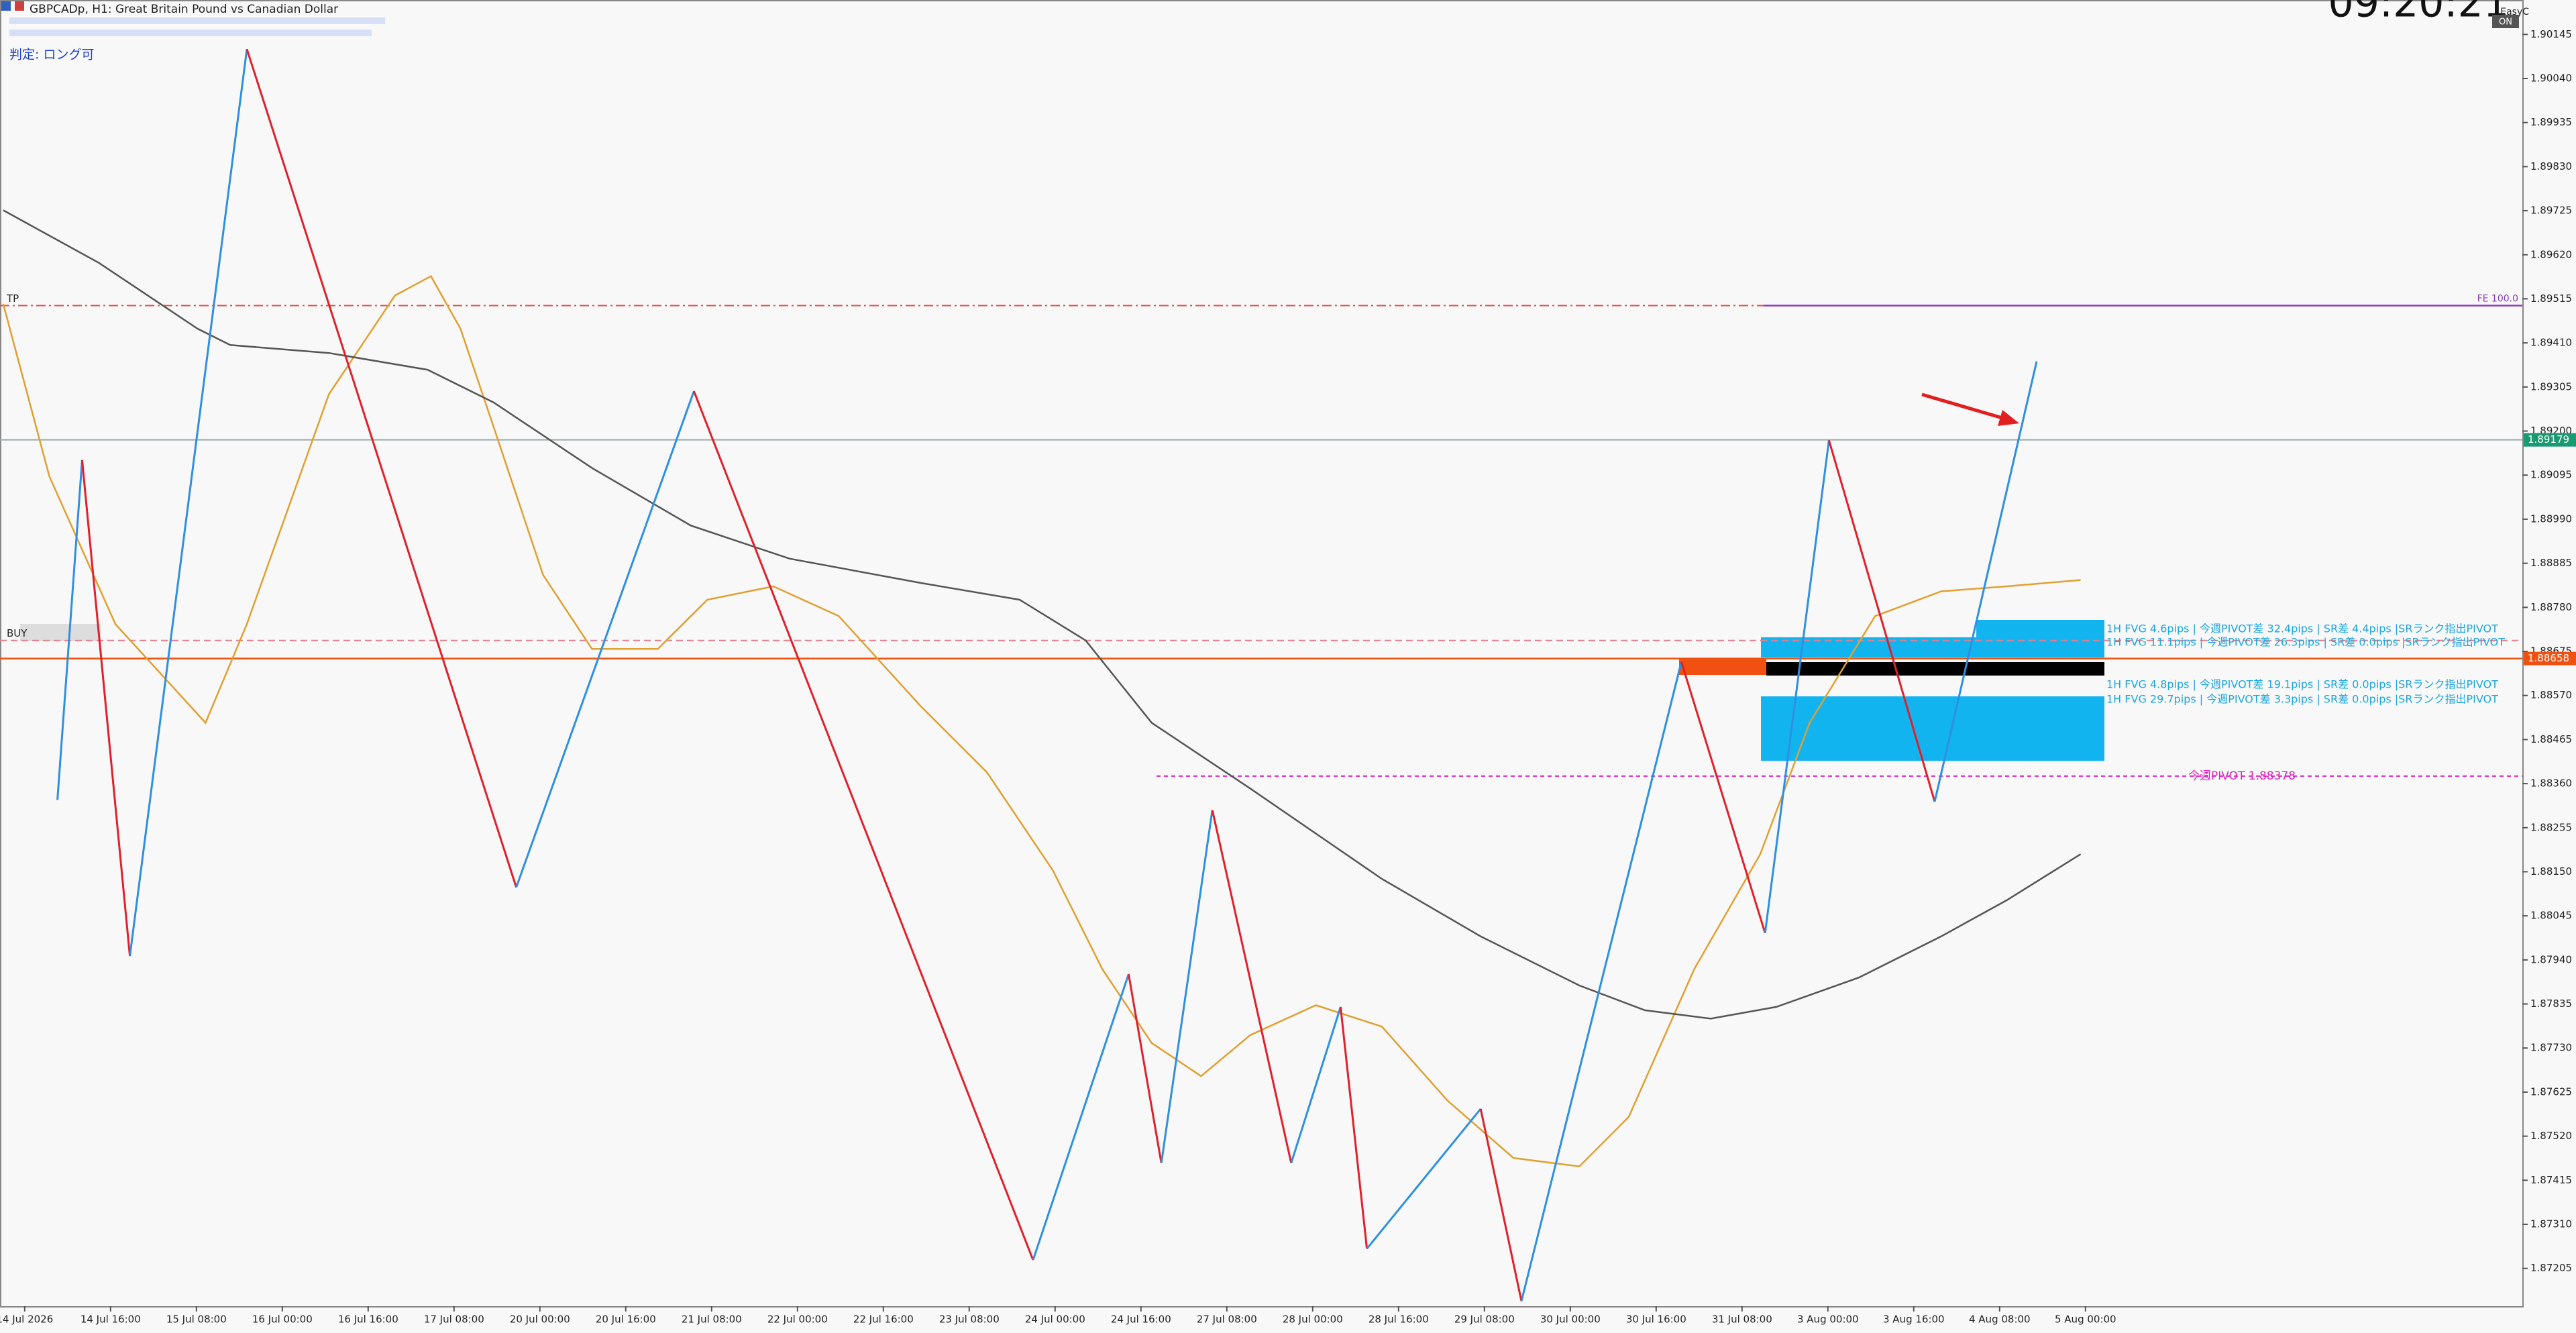 The width and height of the screenshot is (2576, 1333). I want to click on pivot-label: 今週PIVOT 1.88378, so click(2242, 776).